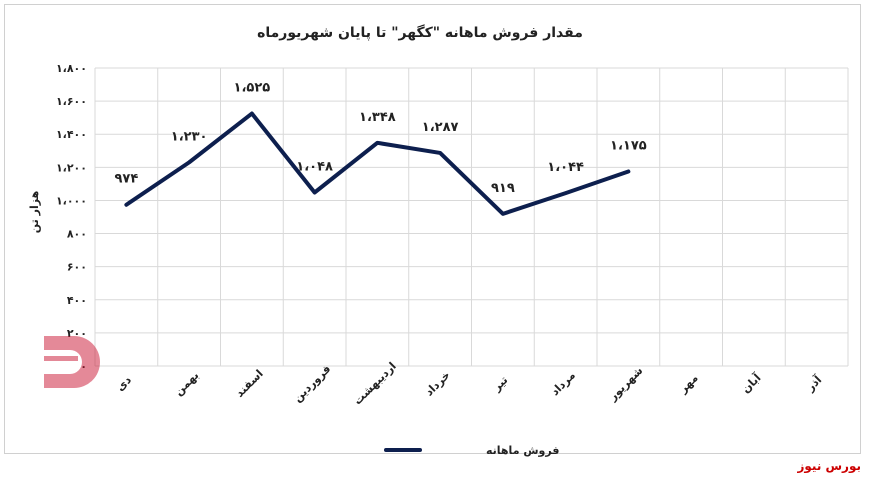 The width and height of the screenshot is (869, 478). Describe the element at coordinates (438, 383) in the screenshot. I see `x-tick-label: خرداد` at that location.